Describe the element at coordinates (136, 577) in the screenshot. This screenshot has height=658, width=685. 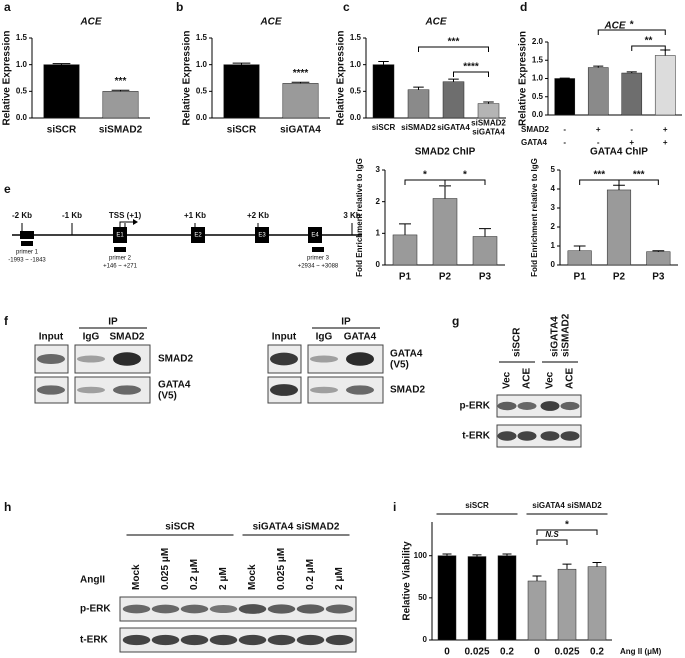
I see `lane-label: Mock` at that location.